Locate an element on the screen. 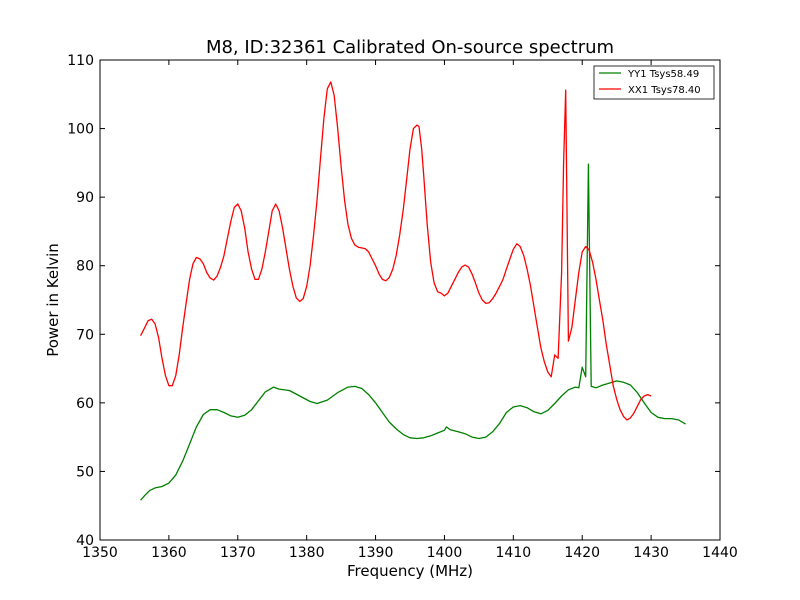  x-tick-label: 1430 is located at coordinates (651, 553).